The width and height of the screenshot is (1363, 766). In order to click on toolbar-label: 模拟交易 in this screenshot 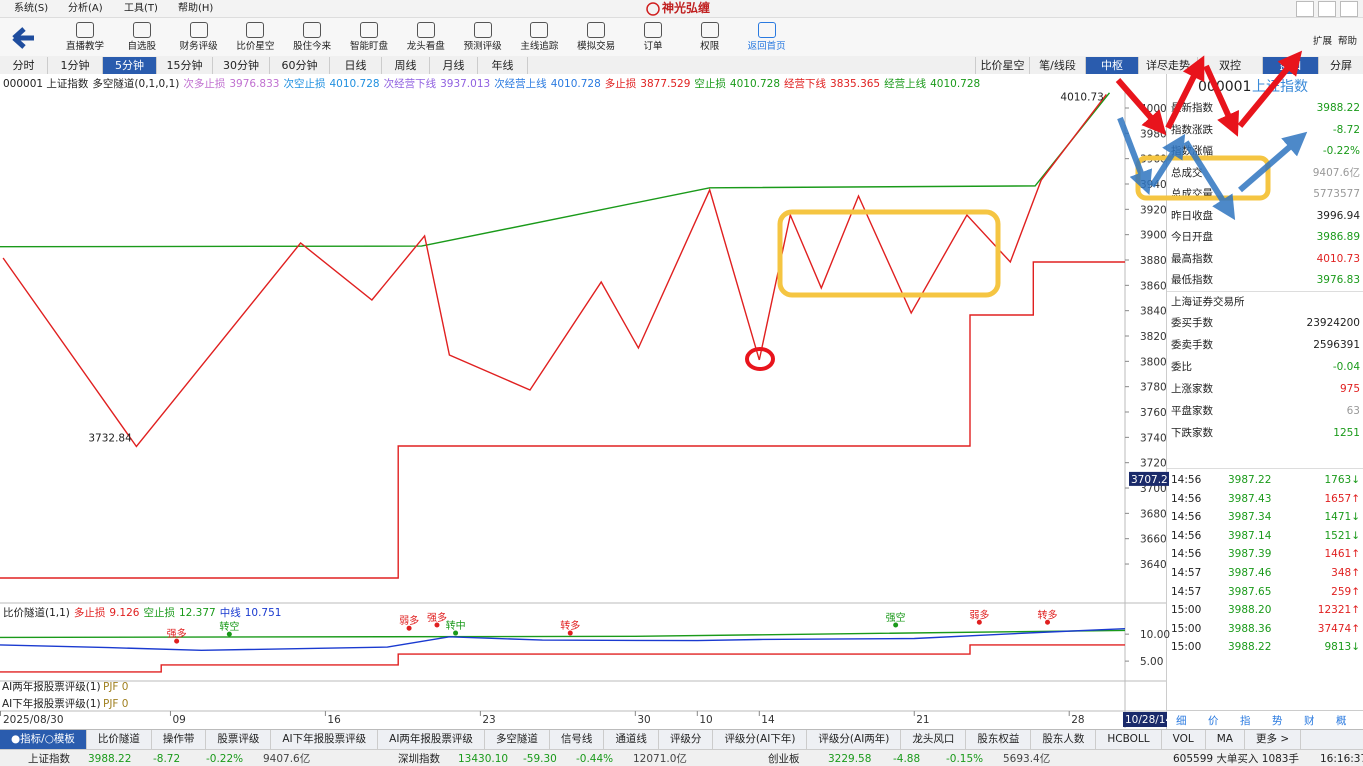, I will do `click(596, 46)`.